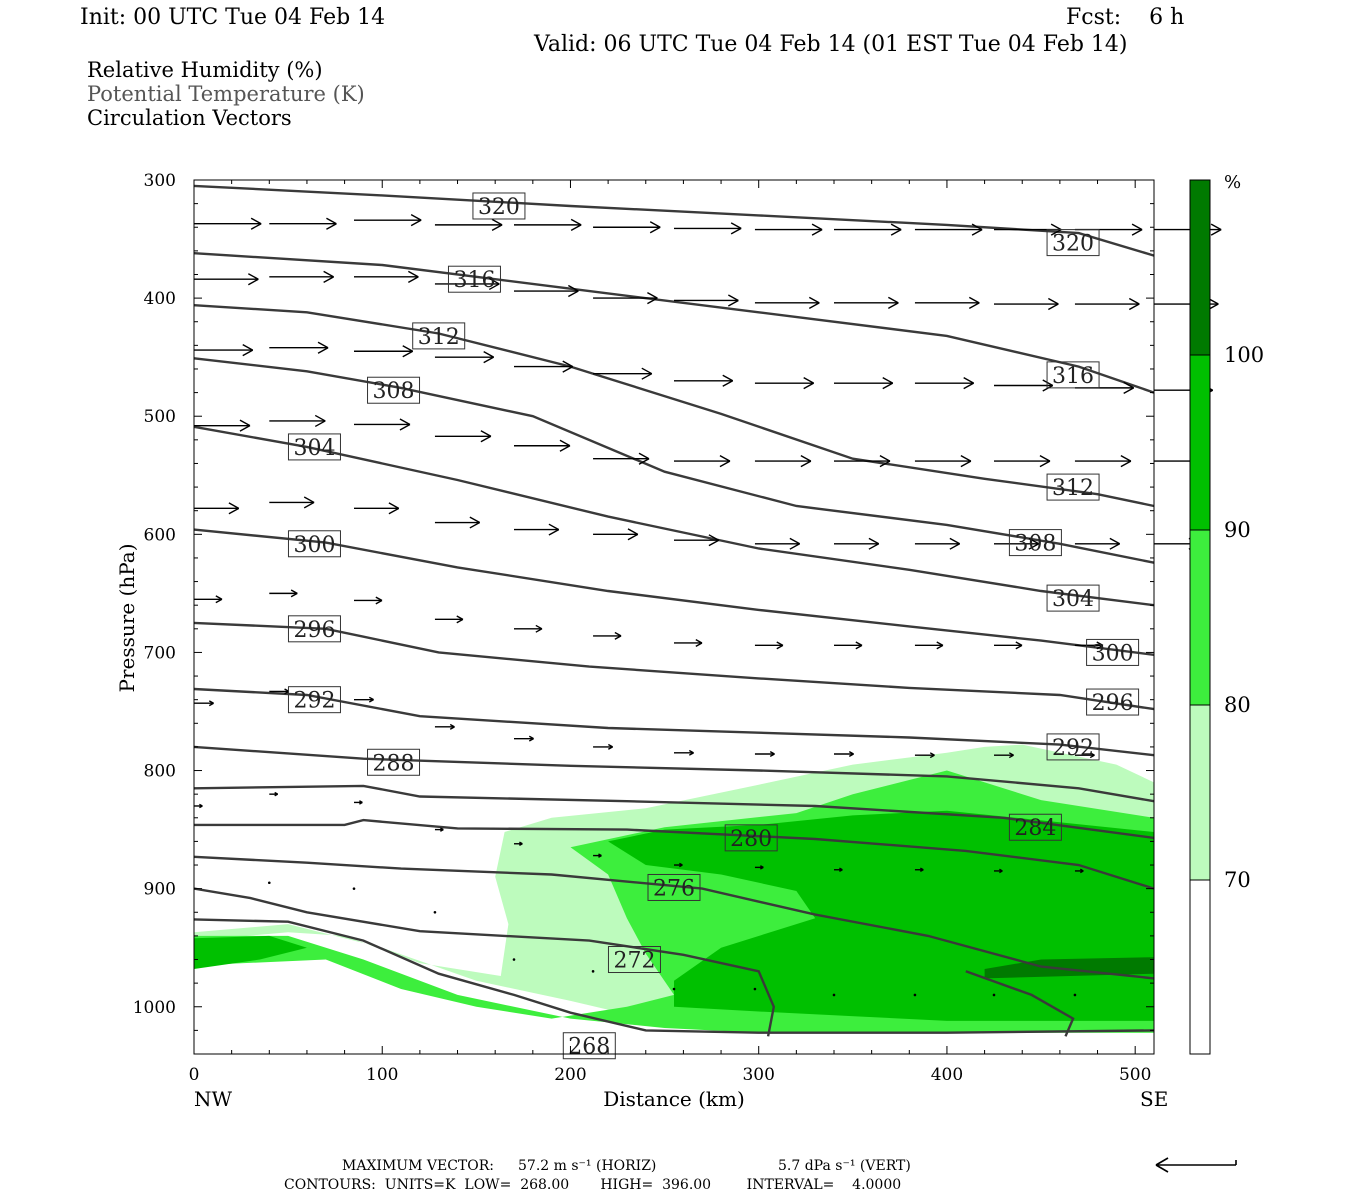 The width and height of the screenshot is (1350, 1200). What do you see at coordinates (634, 961) in the screenshot?
I see `svg-text: 272` at bounding box center [634, 961].